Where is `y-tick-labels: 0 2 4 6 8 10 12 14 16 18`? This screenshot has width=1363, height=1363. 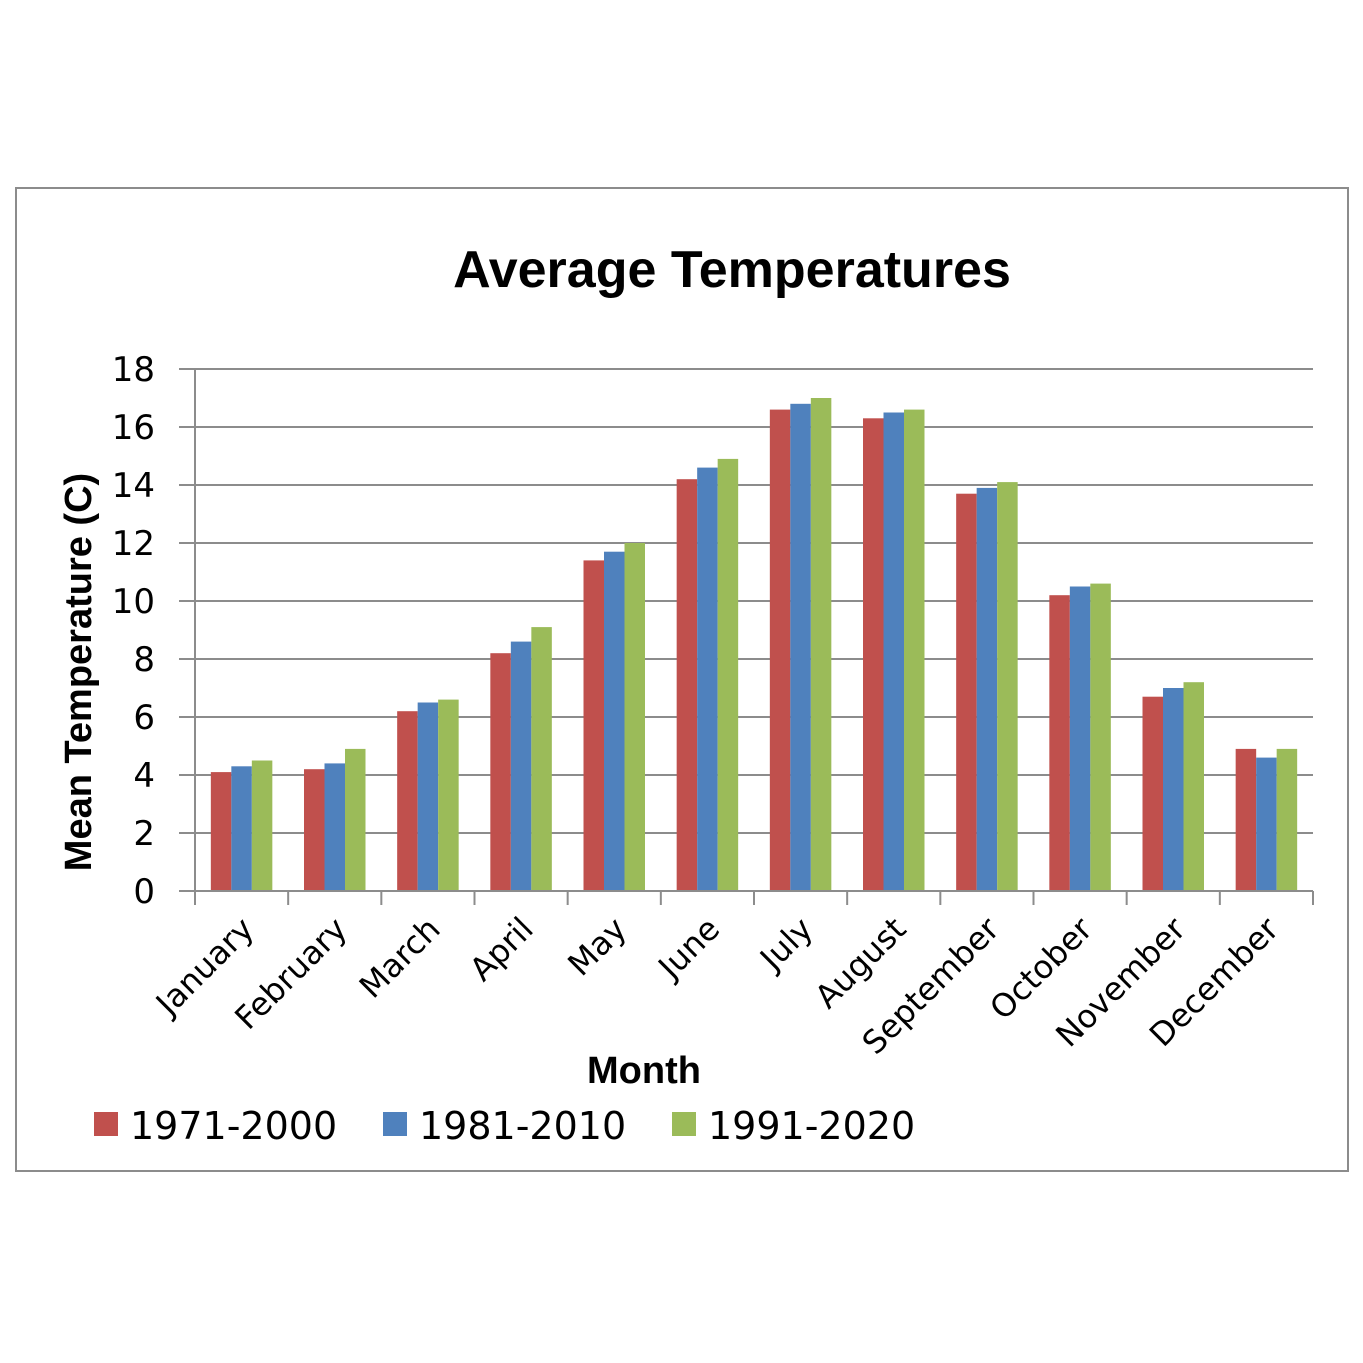 y-tick-labels: 0 2 4 6 8 10 12 14 16 18 is located at coordinates (133, 631).